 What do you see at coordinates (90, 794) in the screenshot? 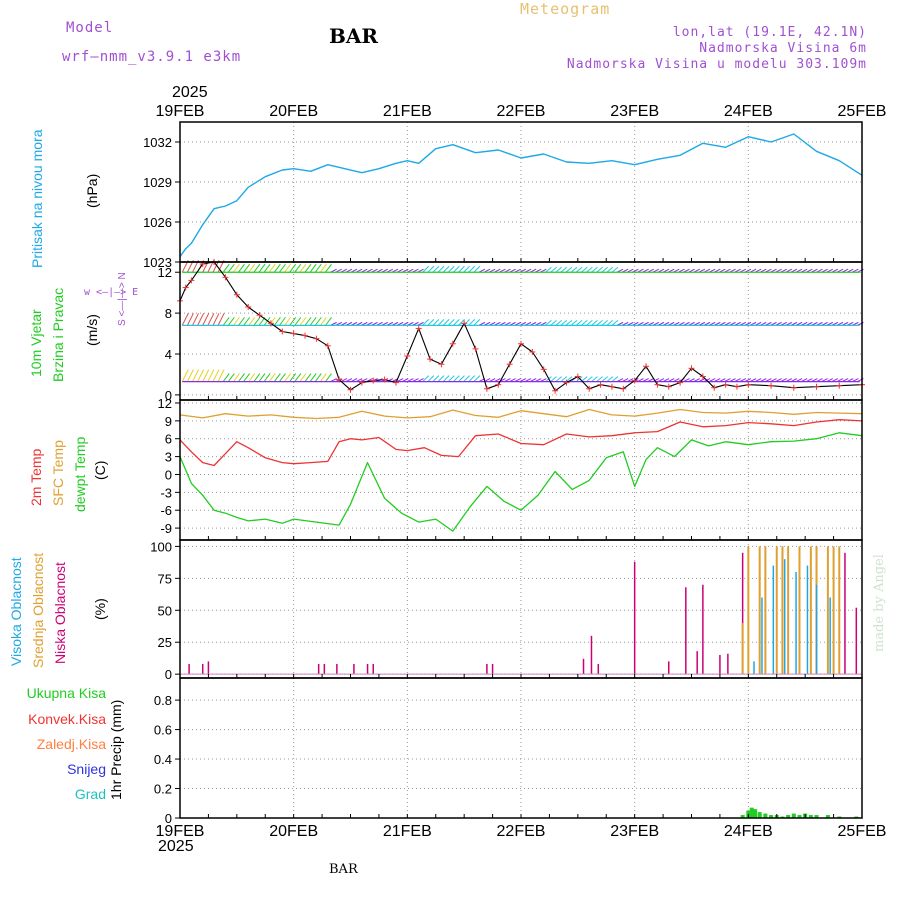
I see `precip-legend-hail: Grad` at bounding box center [90, 794].